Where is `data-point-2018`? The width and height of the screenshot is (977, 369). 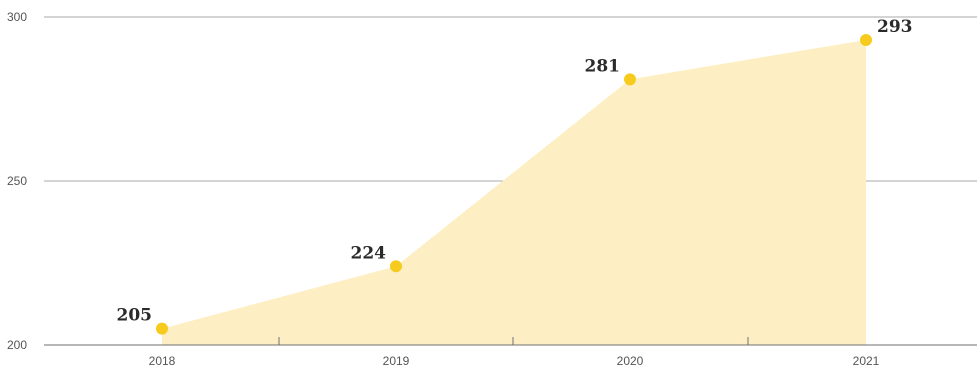 data-point-2018 is located at coordinates (162, 328).